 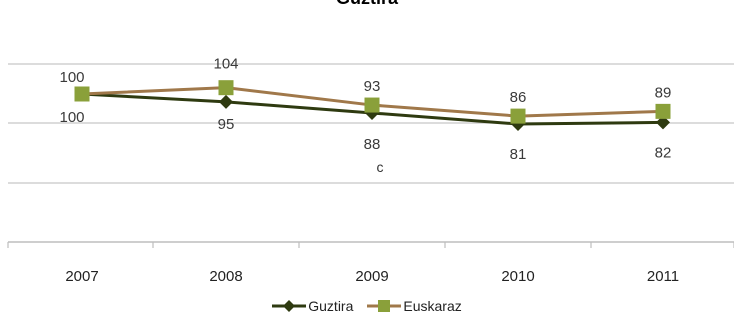 What do you see at coordinates (81, 276) in the screenshot?
I see `x-tick-label: 2007` at bounding box center [81, 276].